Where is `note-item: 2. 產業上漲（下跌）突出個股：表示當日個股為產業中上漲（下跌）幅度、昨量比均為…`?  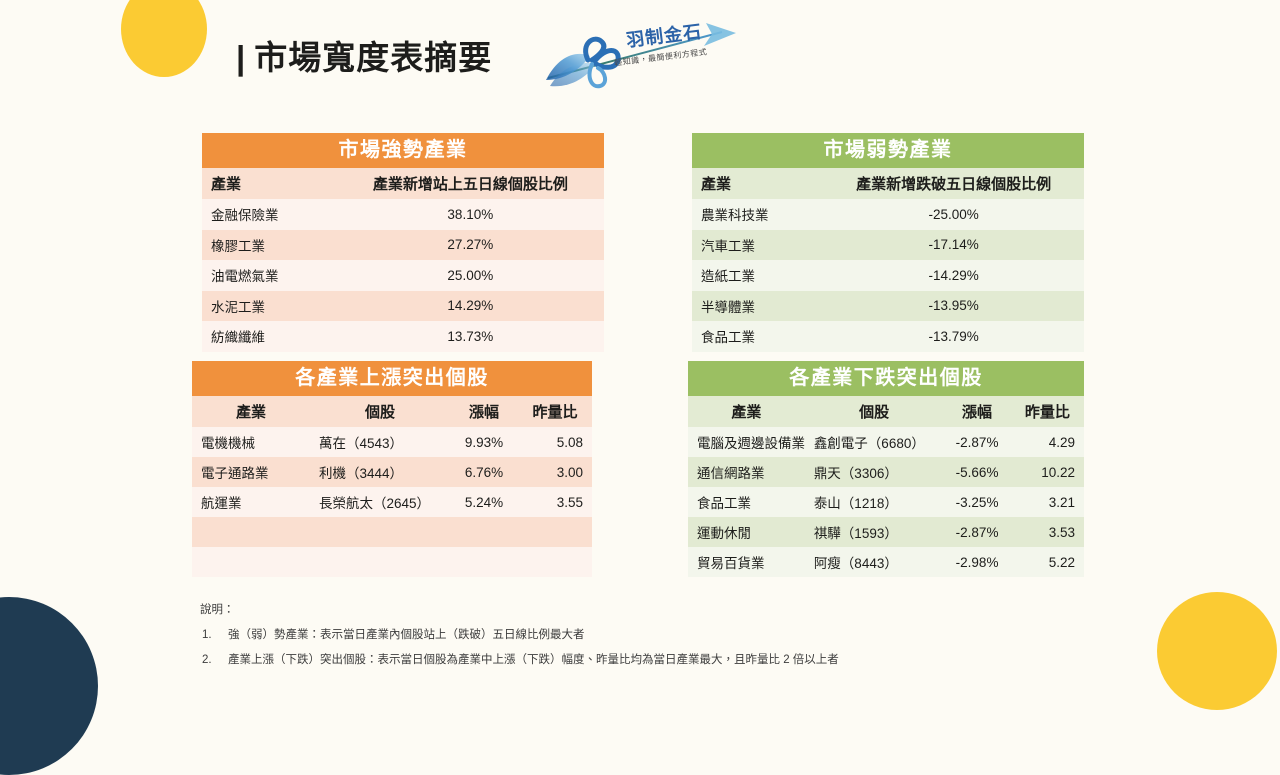 note-item: 2. 產業上漲（下跌）突出個股：表示當日個股為產業中上漲（下跌）幅度、昨量比均為… is located at coordinates (650, 660).